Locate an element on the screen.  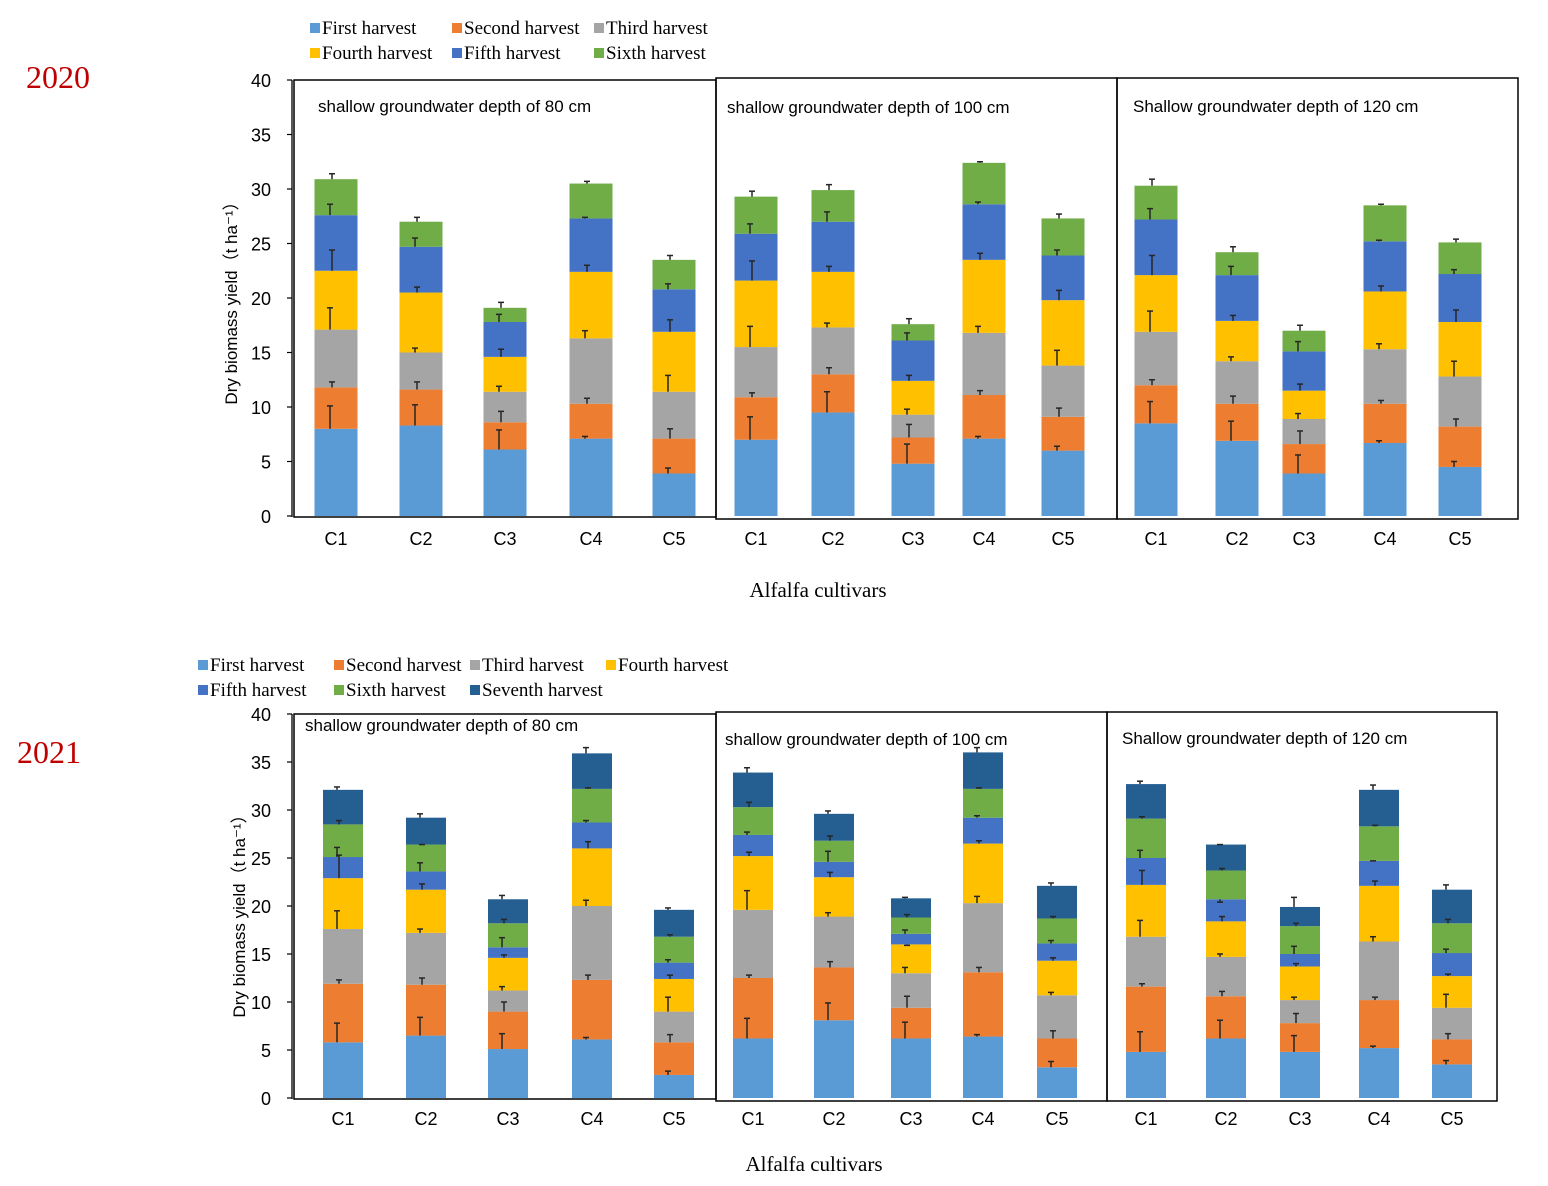
y-tick-label: 0 is located at coordinates (266, 1099).